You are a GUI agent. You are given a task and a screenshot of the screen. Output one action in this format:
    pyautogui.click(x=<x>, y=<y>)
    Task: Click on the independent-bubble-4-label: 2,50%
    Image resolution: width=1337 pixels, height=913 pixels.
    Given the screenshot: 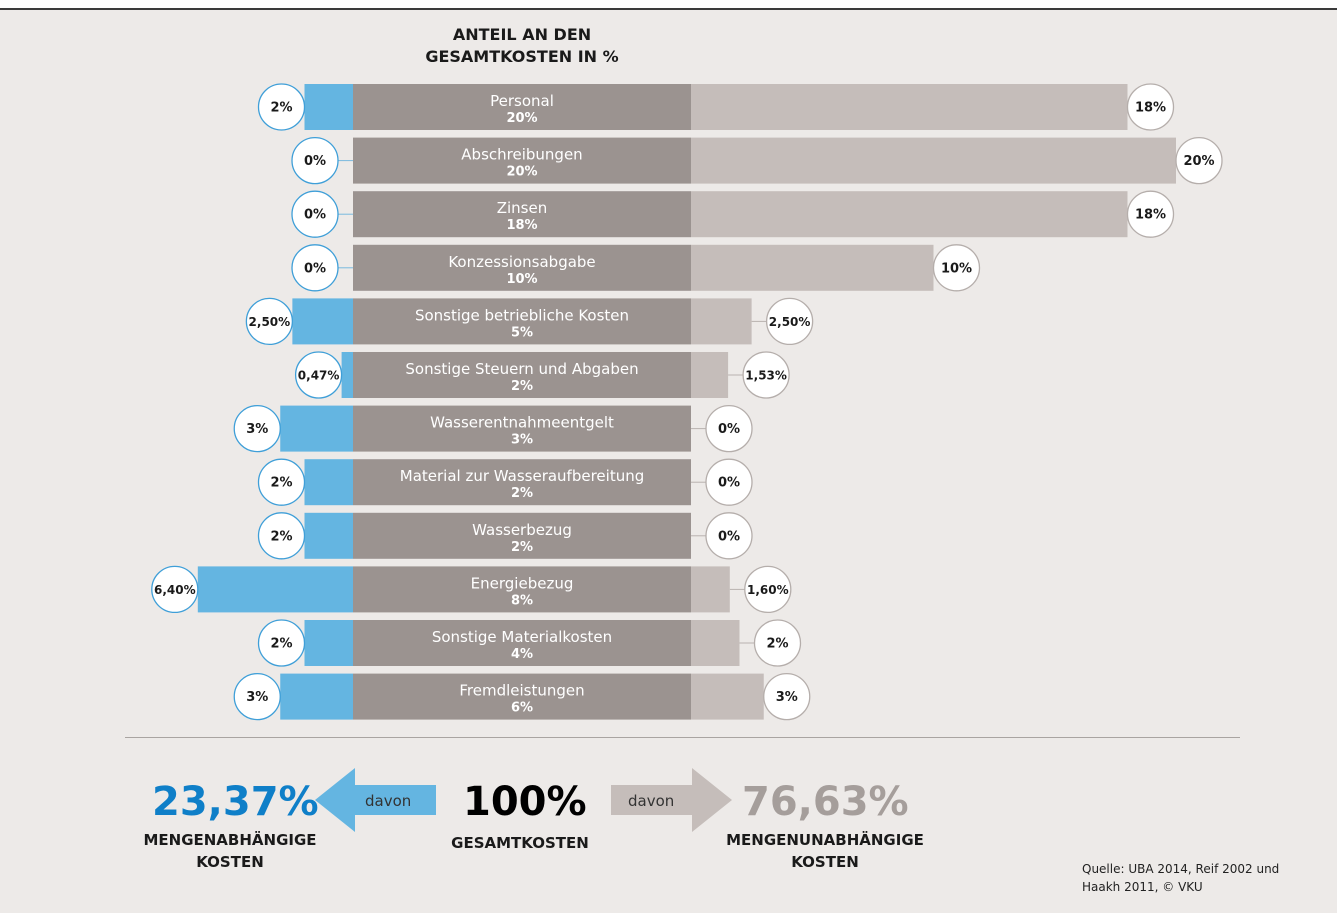 What is the action you would take?
    pyautogui.click(x=790, y=322)
    